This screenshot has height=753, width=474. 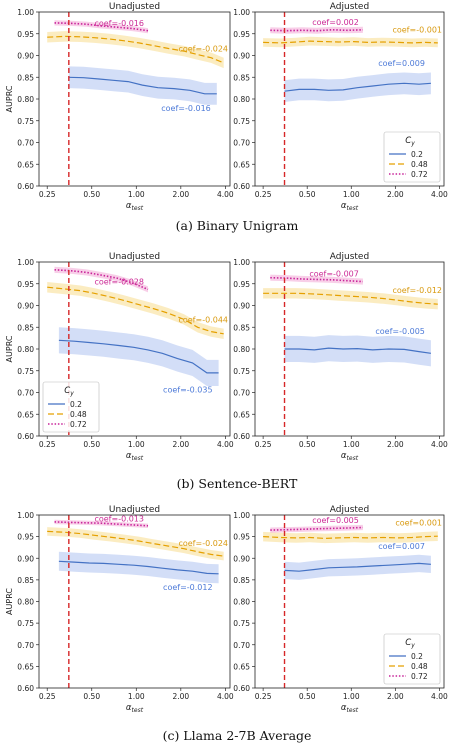 I want to click on coef-label-0.2: coef=-0.016, so click(x=186, y=108).